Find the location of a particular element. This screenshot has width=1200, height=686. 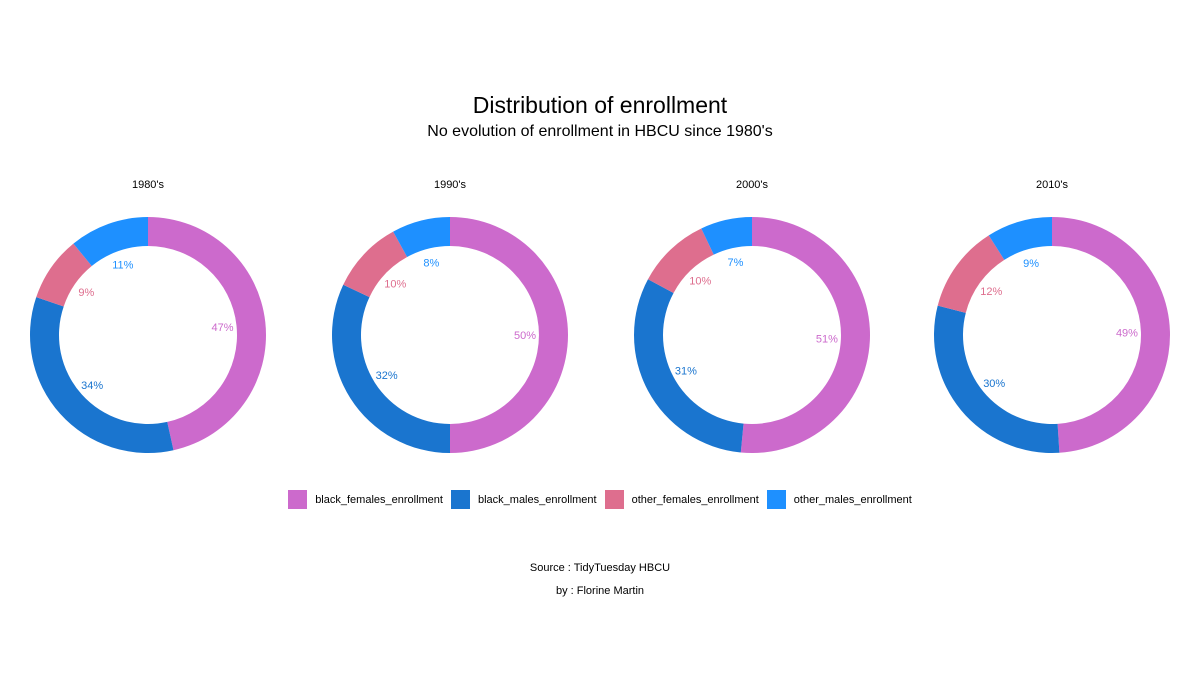

legend-item-black-females: black_females_enrollment is located at coordinates (365, 499).